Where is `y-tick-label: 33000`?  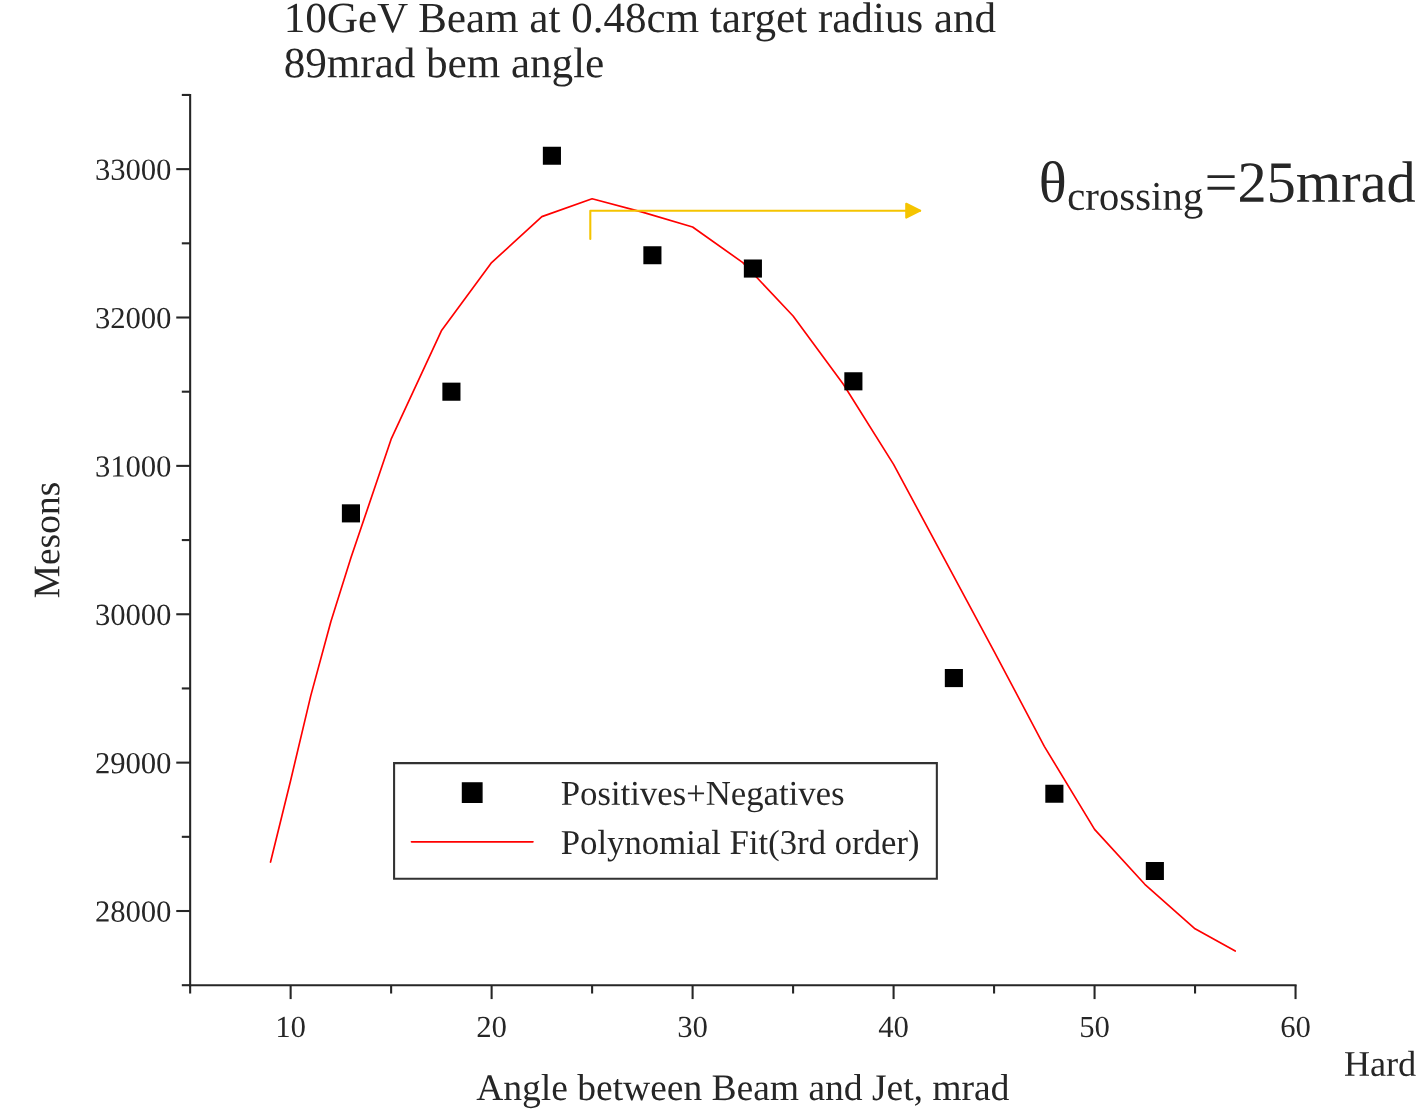
y-tick-label: 33000 is located at coordinates (133, 170).